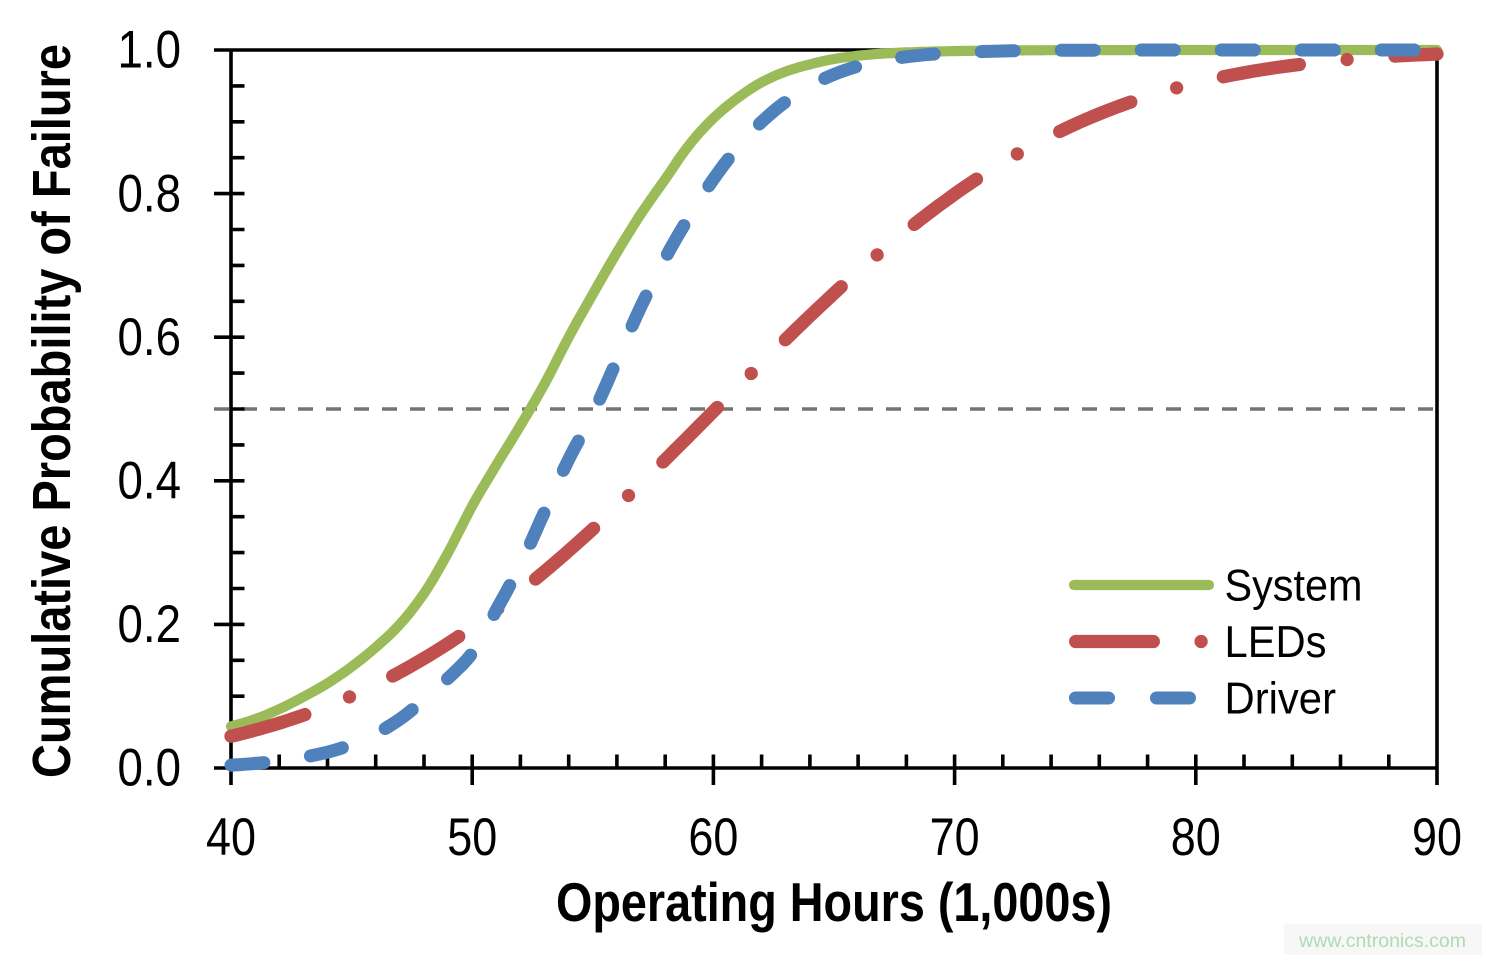 The width and height of the screenshot is (1486, 962). What do you see at coordinates (472, 837) in the screenshot?
I see `svg-text: 50` at bounding box center [472, 837].